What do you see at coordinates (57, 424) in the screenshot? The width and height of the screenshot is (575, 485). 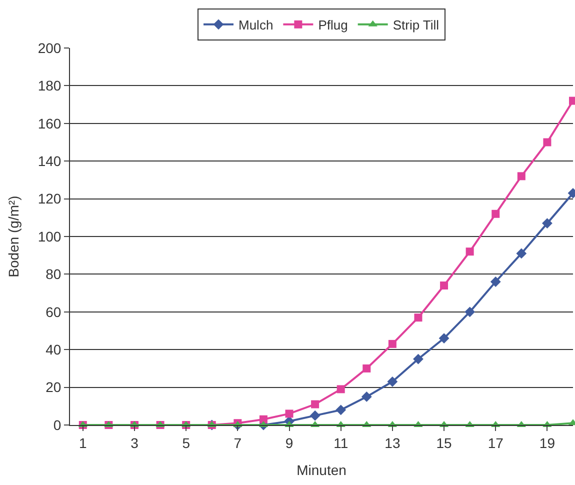 I see `y-tick-label: 0` at bounding box center [57, 424].